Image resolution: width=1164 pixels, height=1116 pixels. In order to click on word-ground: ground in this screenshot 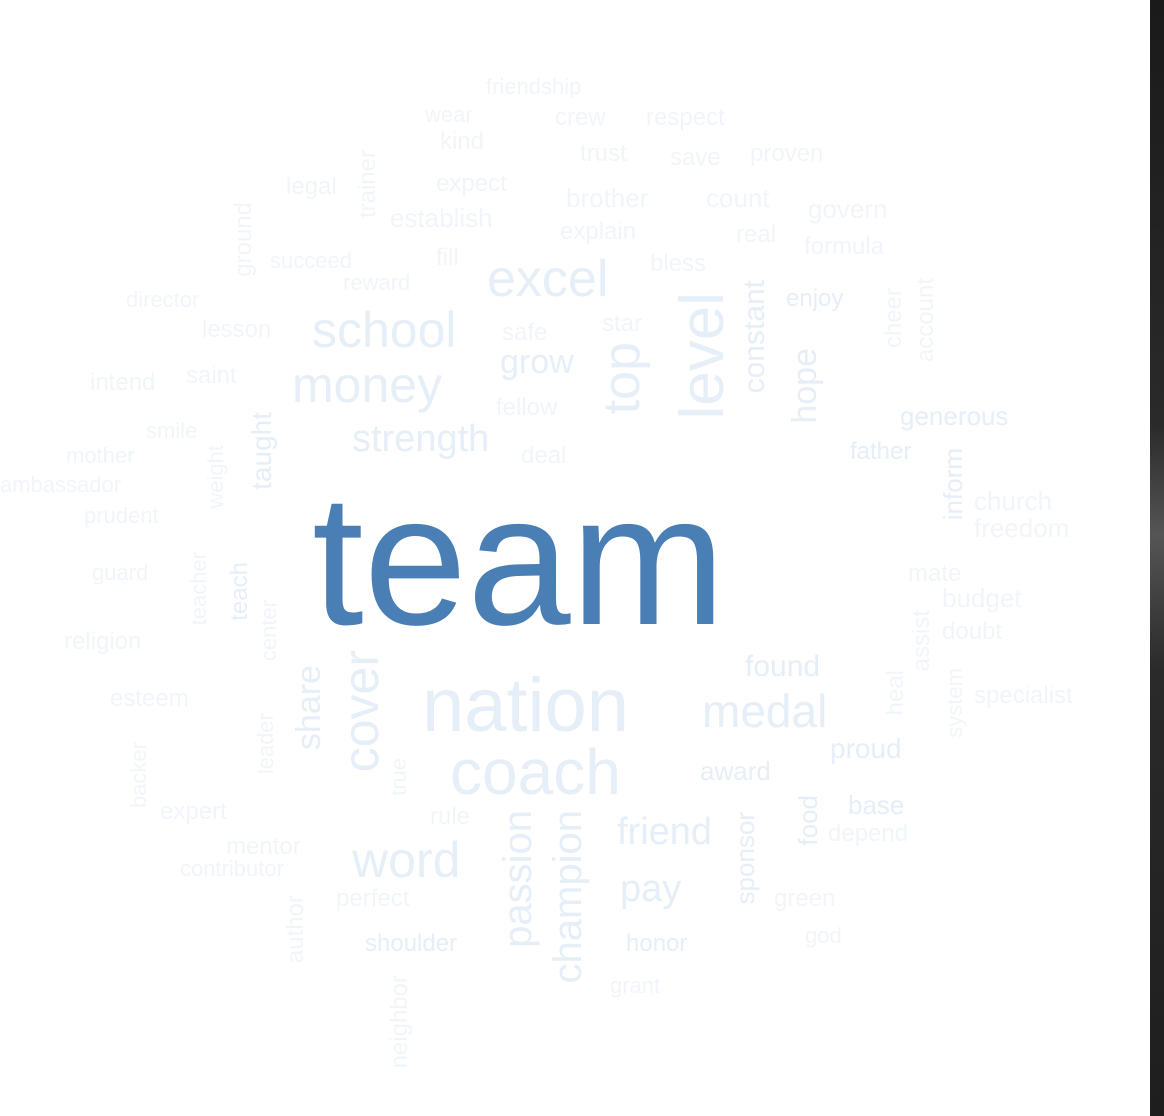, I will do `click(243, 239)`.